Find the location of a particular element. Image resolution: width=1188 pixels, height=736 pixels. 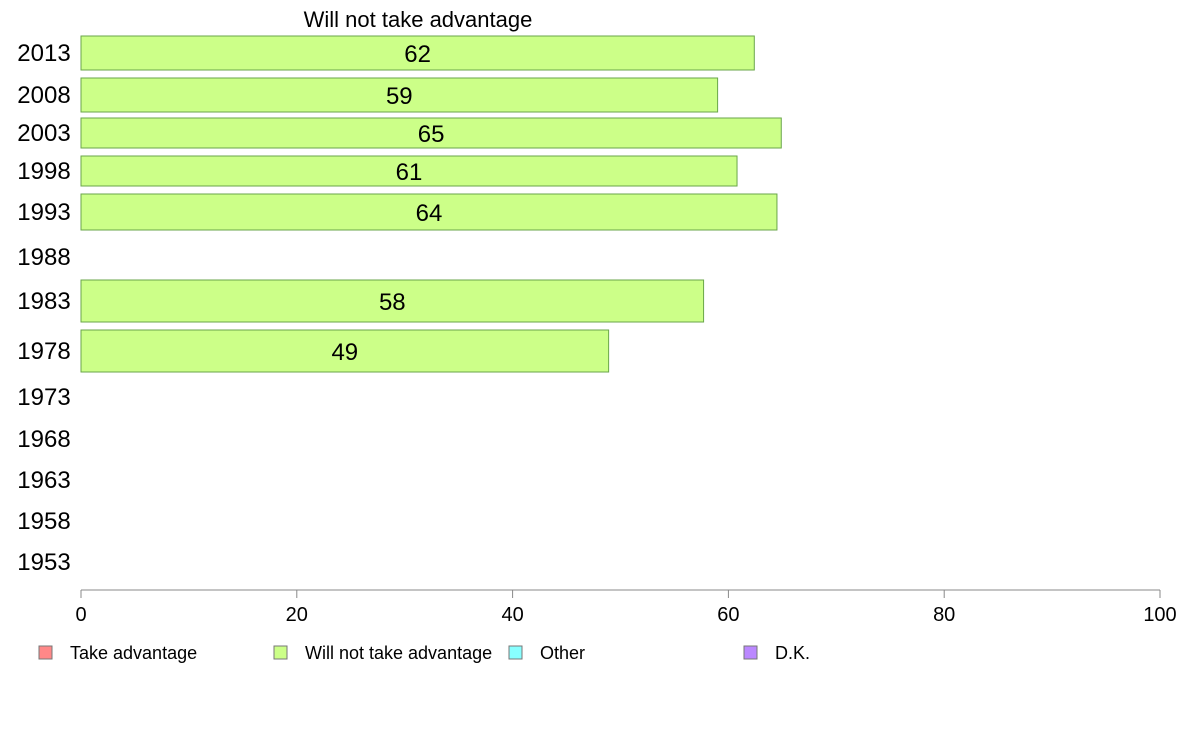

category-label: 2003 is located at coordinates (43, 133).